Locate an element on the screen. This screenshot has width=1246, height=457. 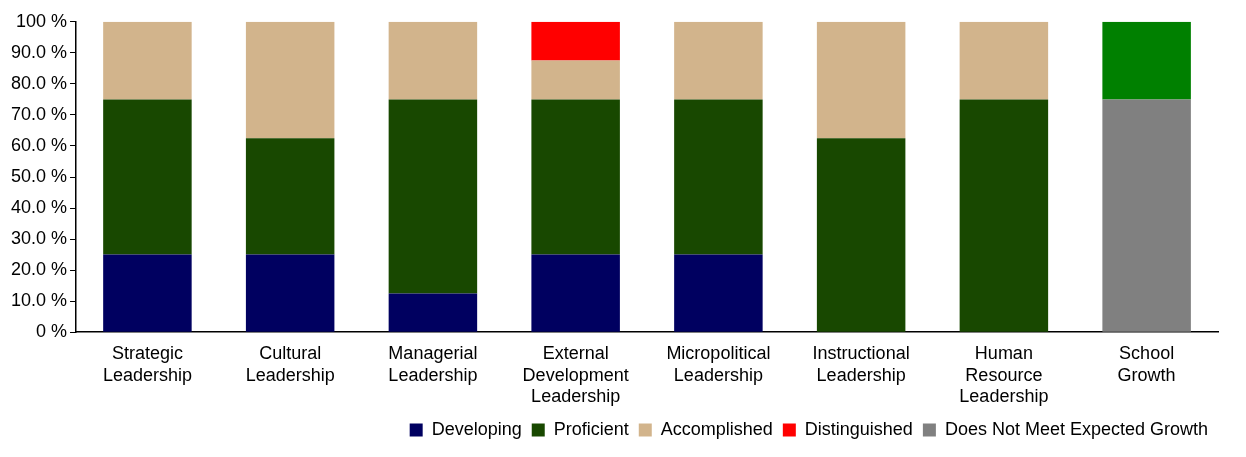
legend-label: Developing is located at coordinates (476, 428).